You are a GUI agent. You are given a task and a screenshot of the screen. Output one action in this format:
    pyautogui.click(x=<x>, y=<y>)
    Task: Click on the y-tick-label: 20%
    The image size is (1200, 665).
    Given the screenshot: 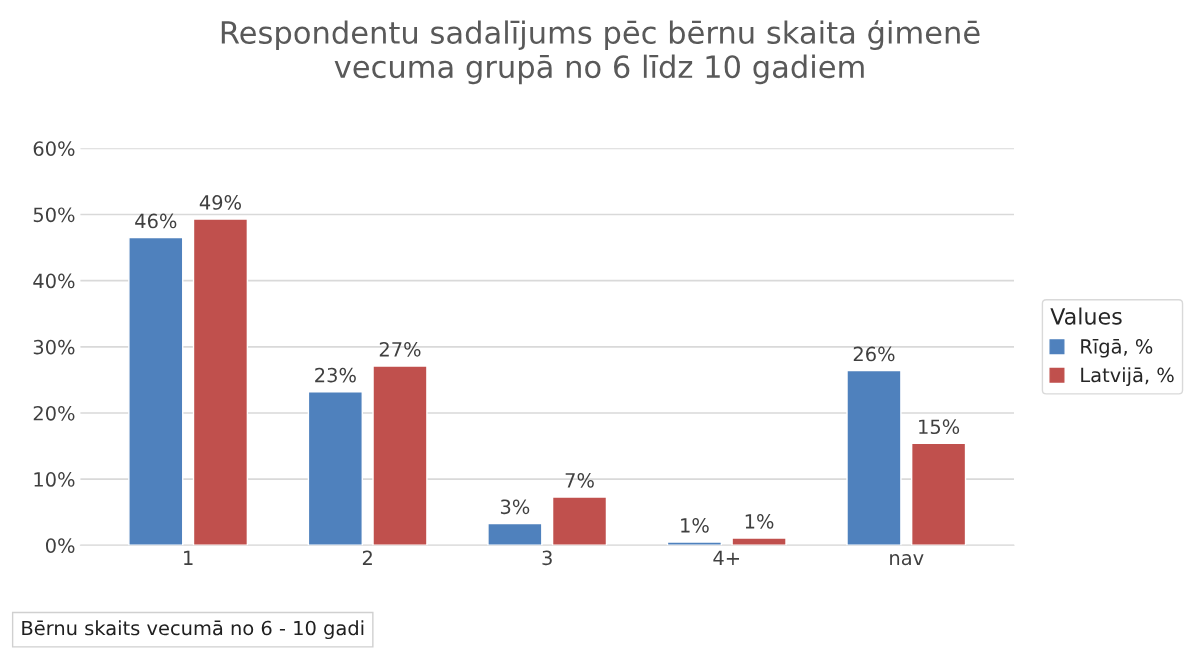 What is the action you would take?
    pyautogui.click(x=54, y=413)
    